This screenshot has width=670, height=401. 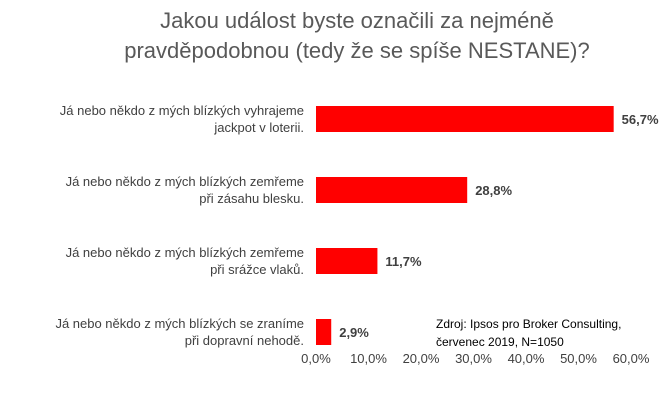 What do you see at coordinates (179, 323) in the screenshot?
I see `category-label-line: Já nebo někdo z mých blízkých se zraníme` at bounding box center [179, 323].